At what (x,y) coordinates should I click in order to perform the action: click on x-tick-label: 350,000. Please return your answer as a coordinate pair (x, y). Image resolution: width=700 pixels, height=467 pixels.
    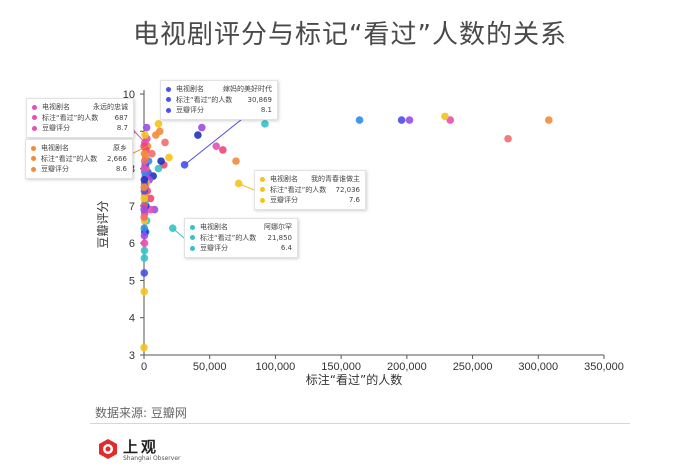
    Looking at the image, I should click on (604, 367).